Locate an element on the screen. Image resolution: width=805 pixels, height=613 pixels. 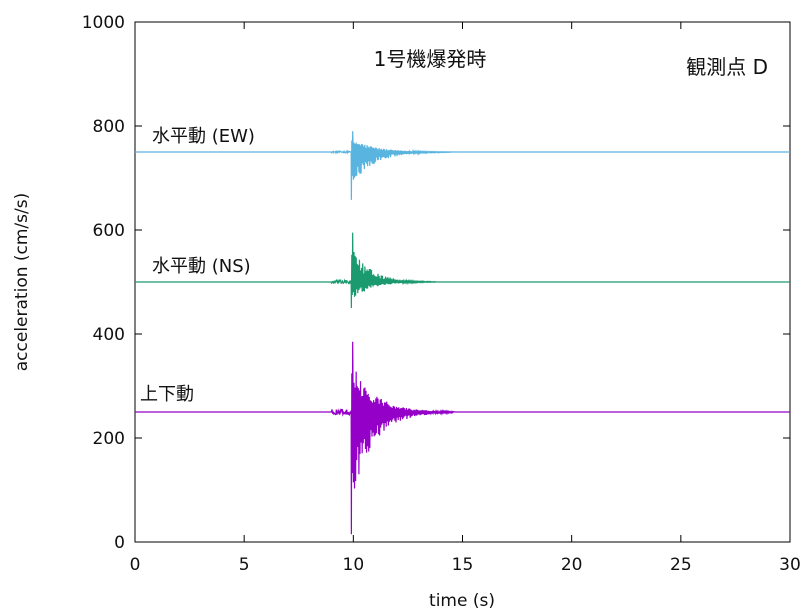
x-tick-label: 25 is located at coordinates (681, 565).